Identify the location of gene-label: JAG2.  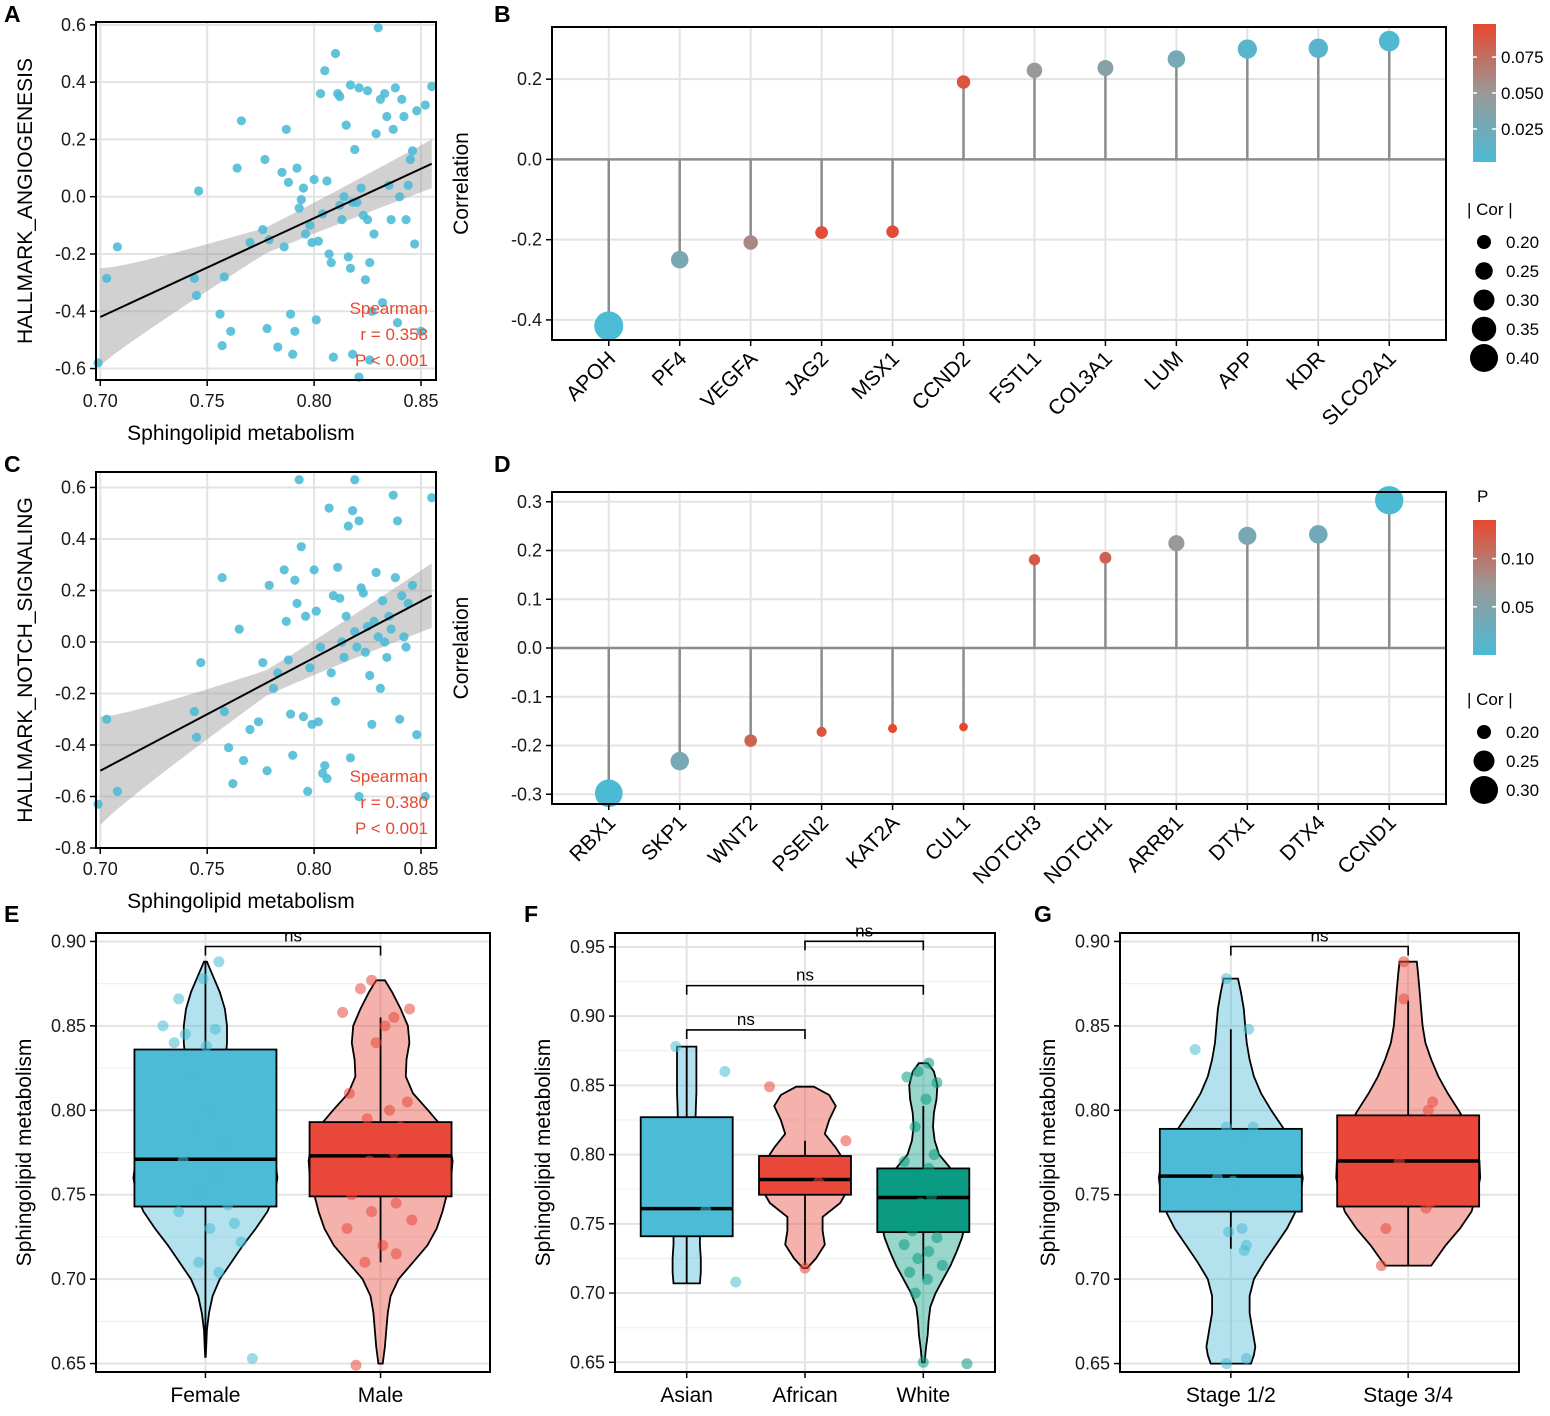
(806, 373).